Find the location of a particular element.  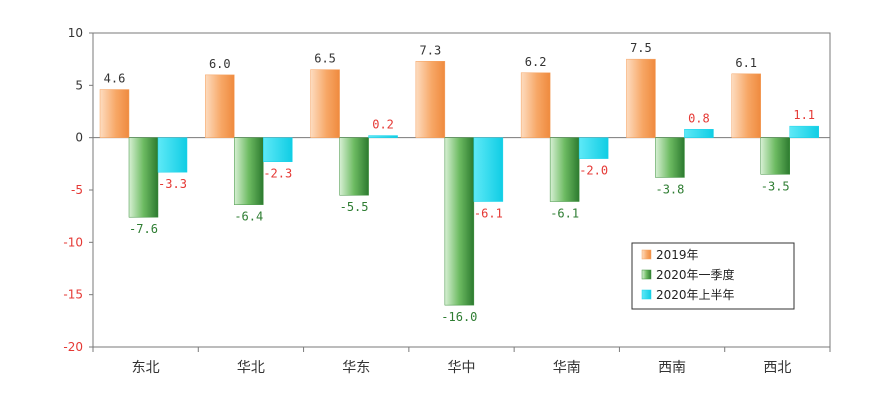

data-label: -2.3 is located at coordinates (277, 174).